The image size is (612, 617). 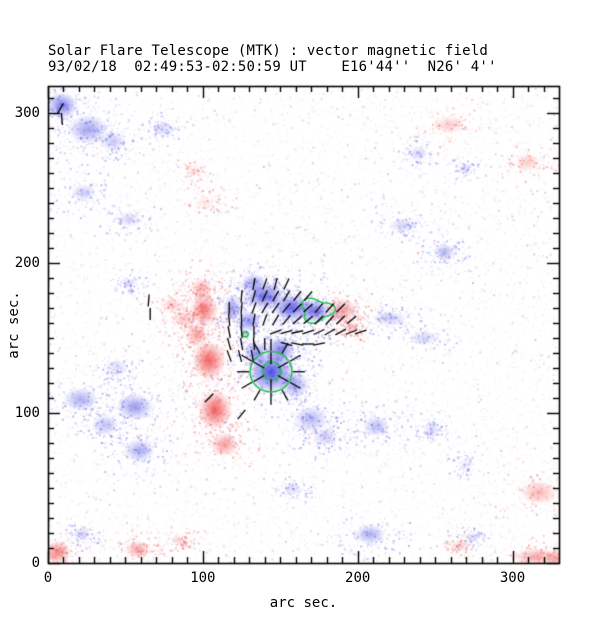 What do you see at coordinates (203, 578) in the screenshot?
I see `x-tick-label: 100` at bounding box center [203, 578].